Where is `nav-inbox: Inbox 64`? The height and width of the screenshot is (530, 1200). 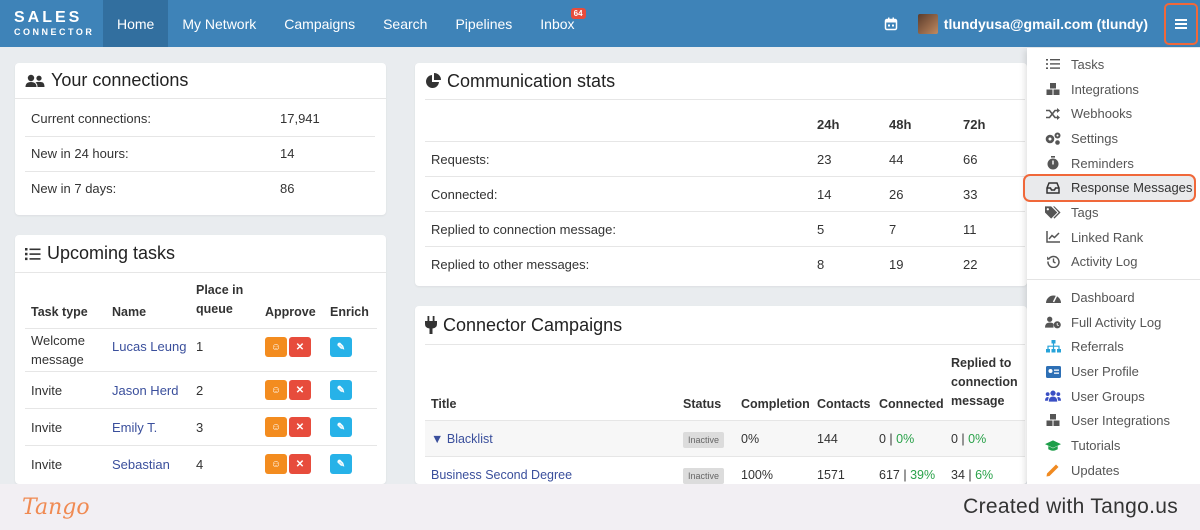
nav-inbox: Inbox 64 is located at coordinates (557, 23).